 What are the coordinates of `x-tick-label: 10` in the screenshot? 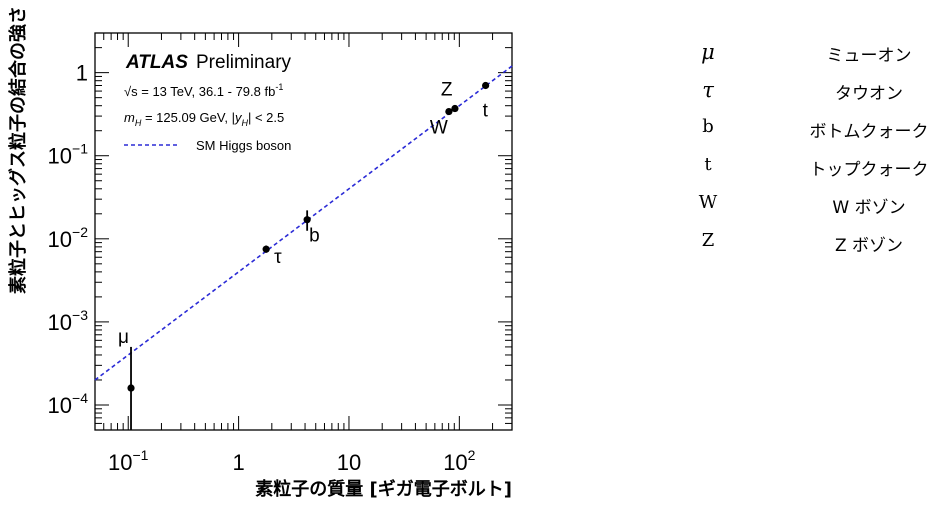 It's located at (349, 462).